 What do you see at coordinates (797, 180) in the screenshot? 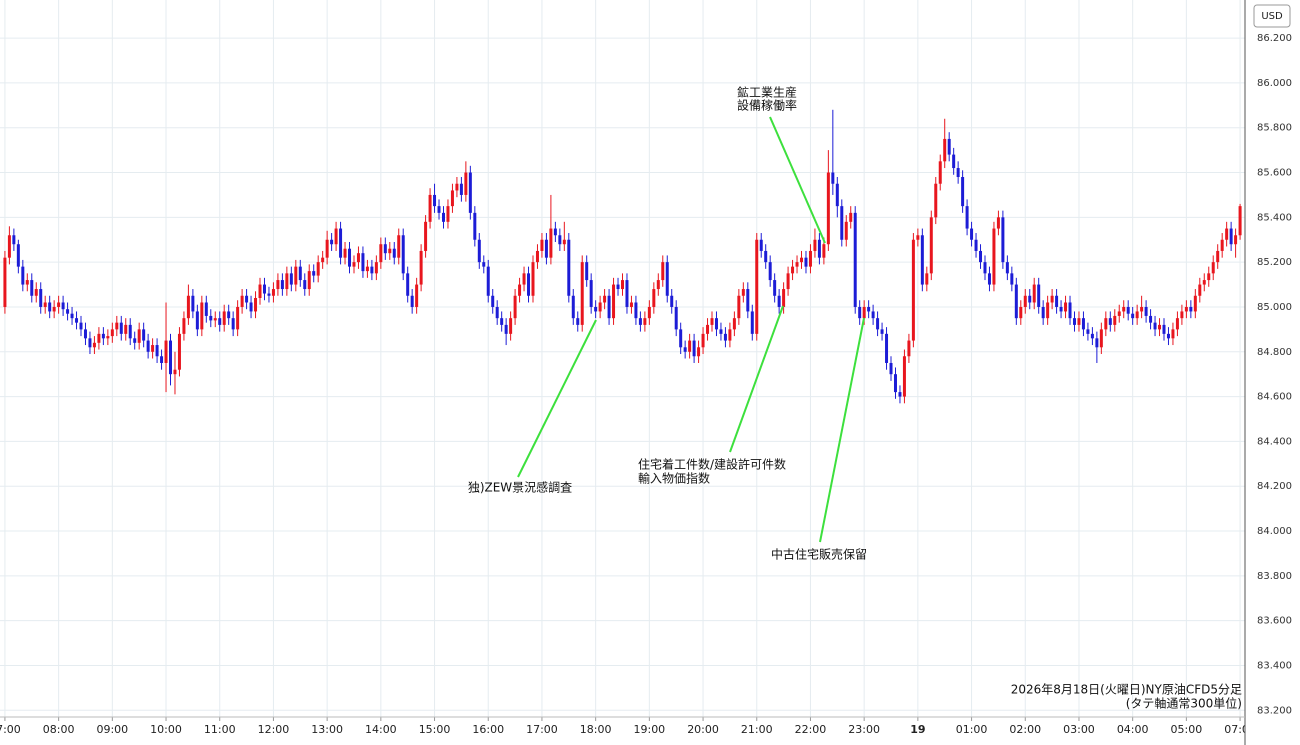
I see `annotation-pointer` at bounding box center [797, 180].